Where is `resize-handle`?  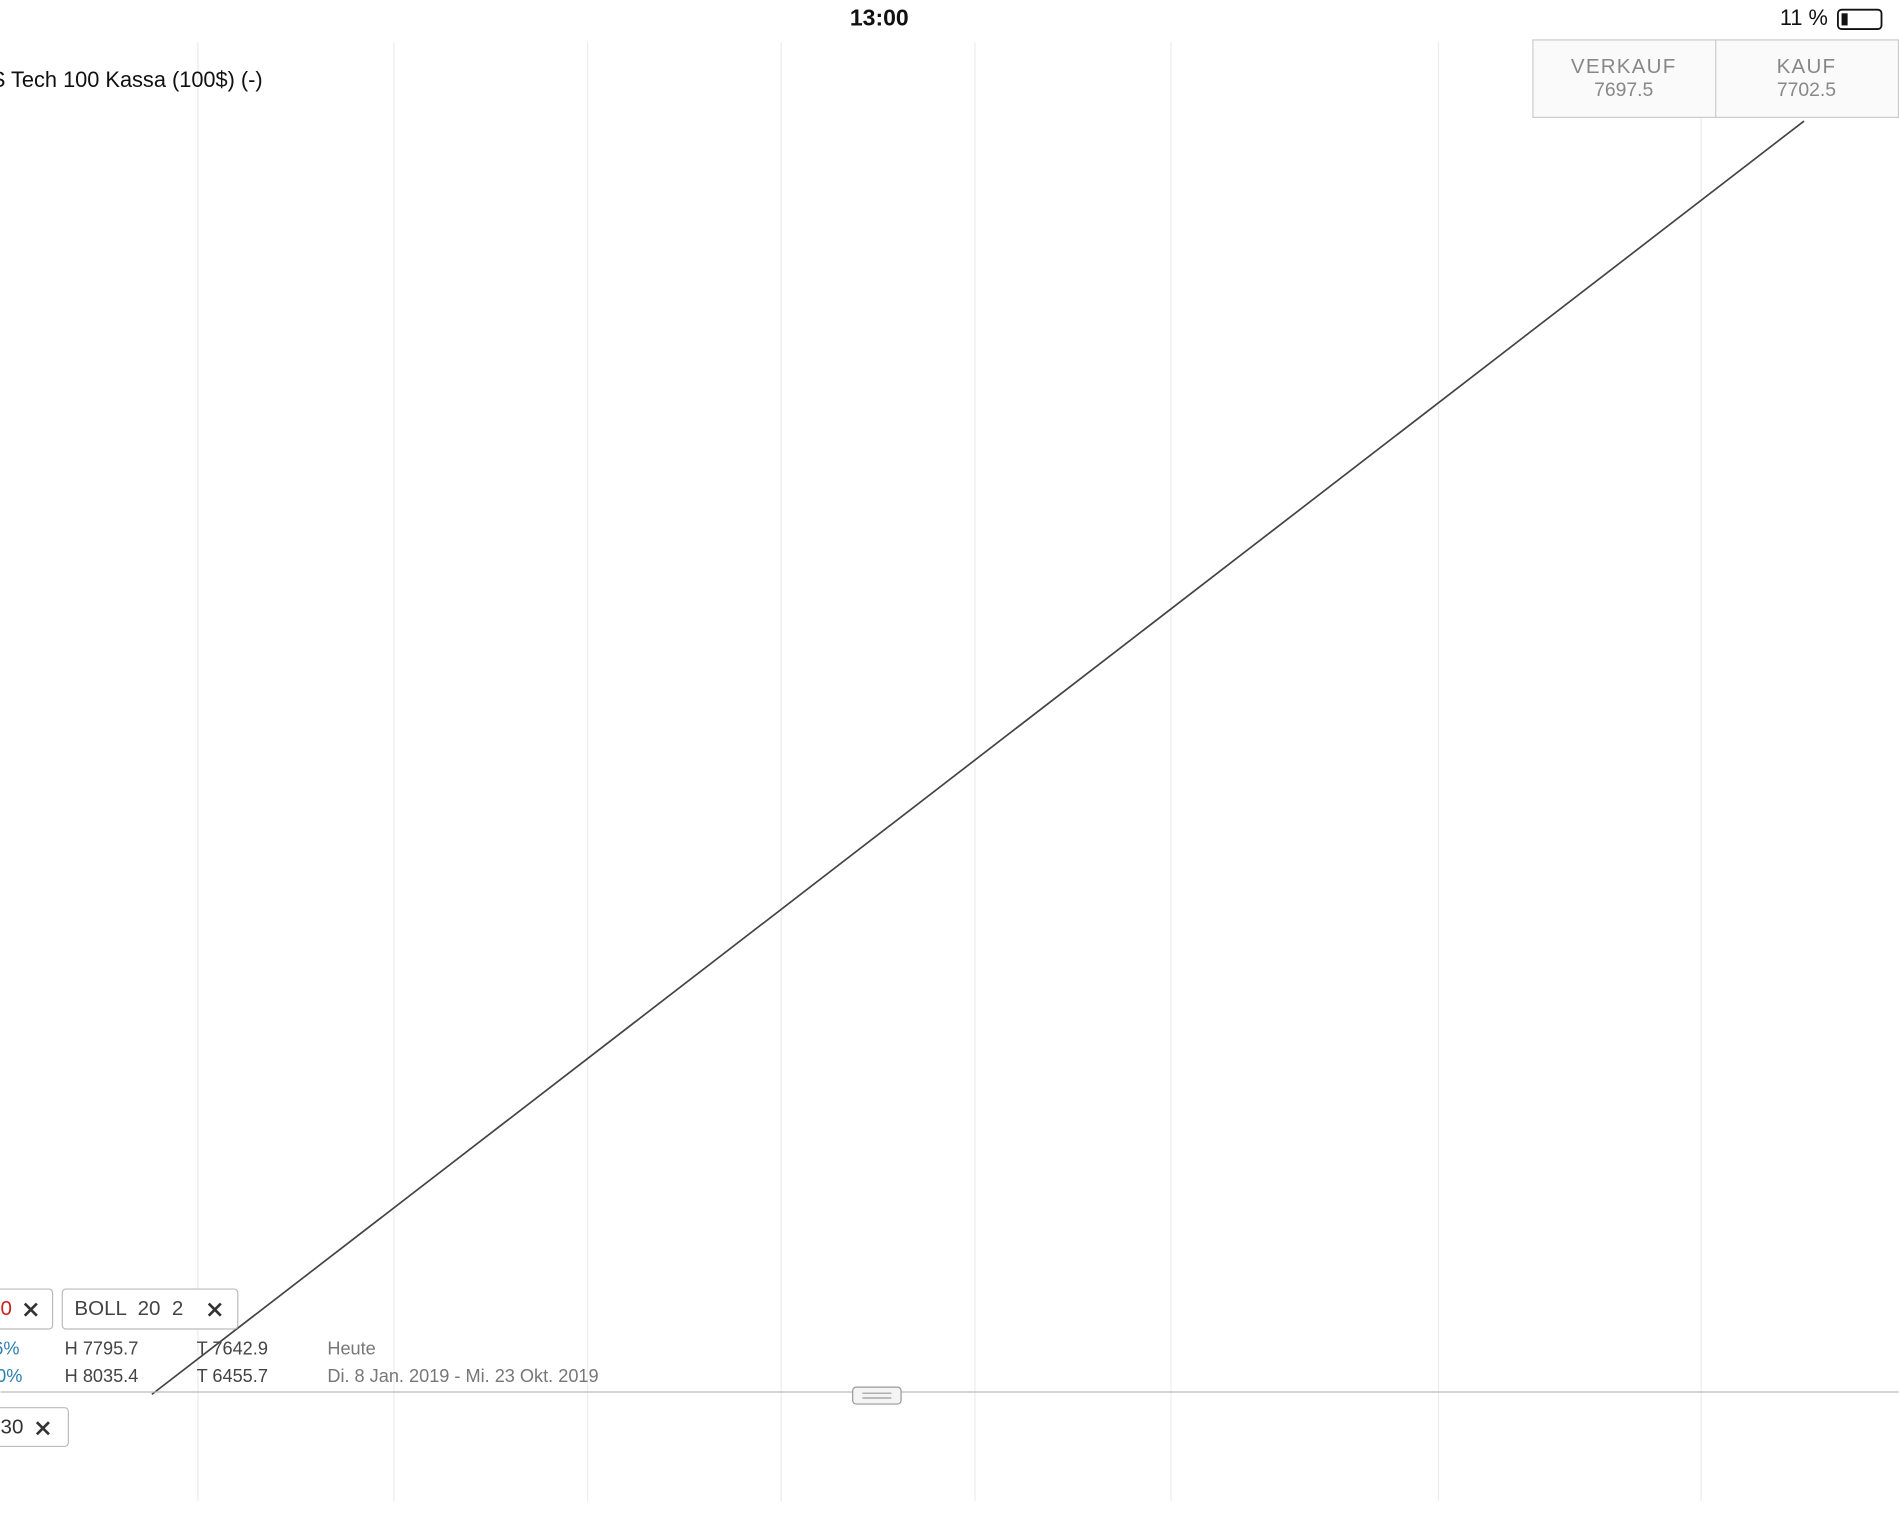
resize-handle is located at coordinates (877, 1395).